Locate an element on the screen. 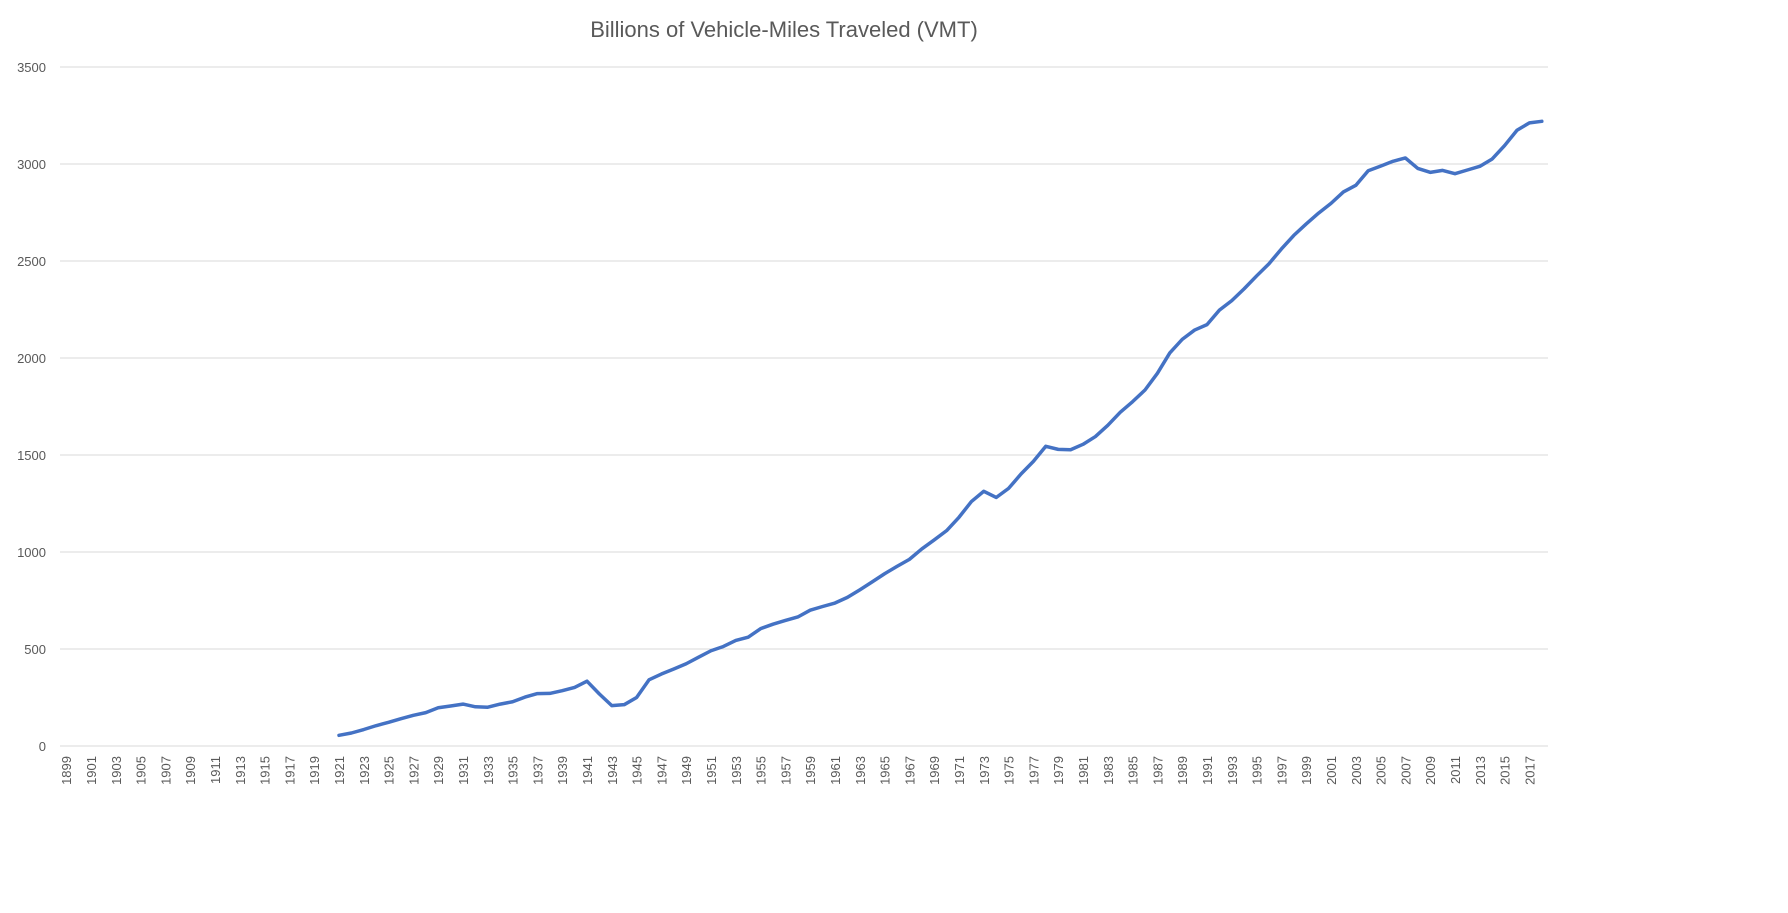 The height and width of the screenshot is (913, 1788). y-tick-label: 1000 is located at coordinates (31, 552).